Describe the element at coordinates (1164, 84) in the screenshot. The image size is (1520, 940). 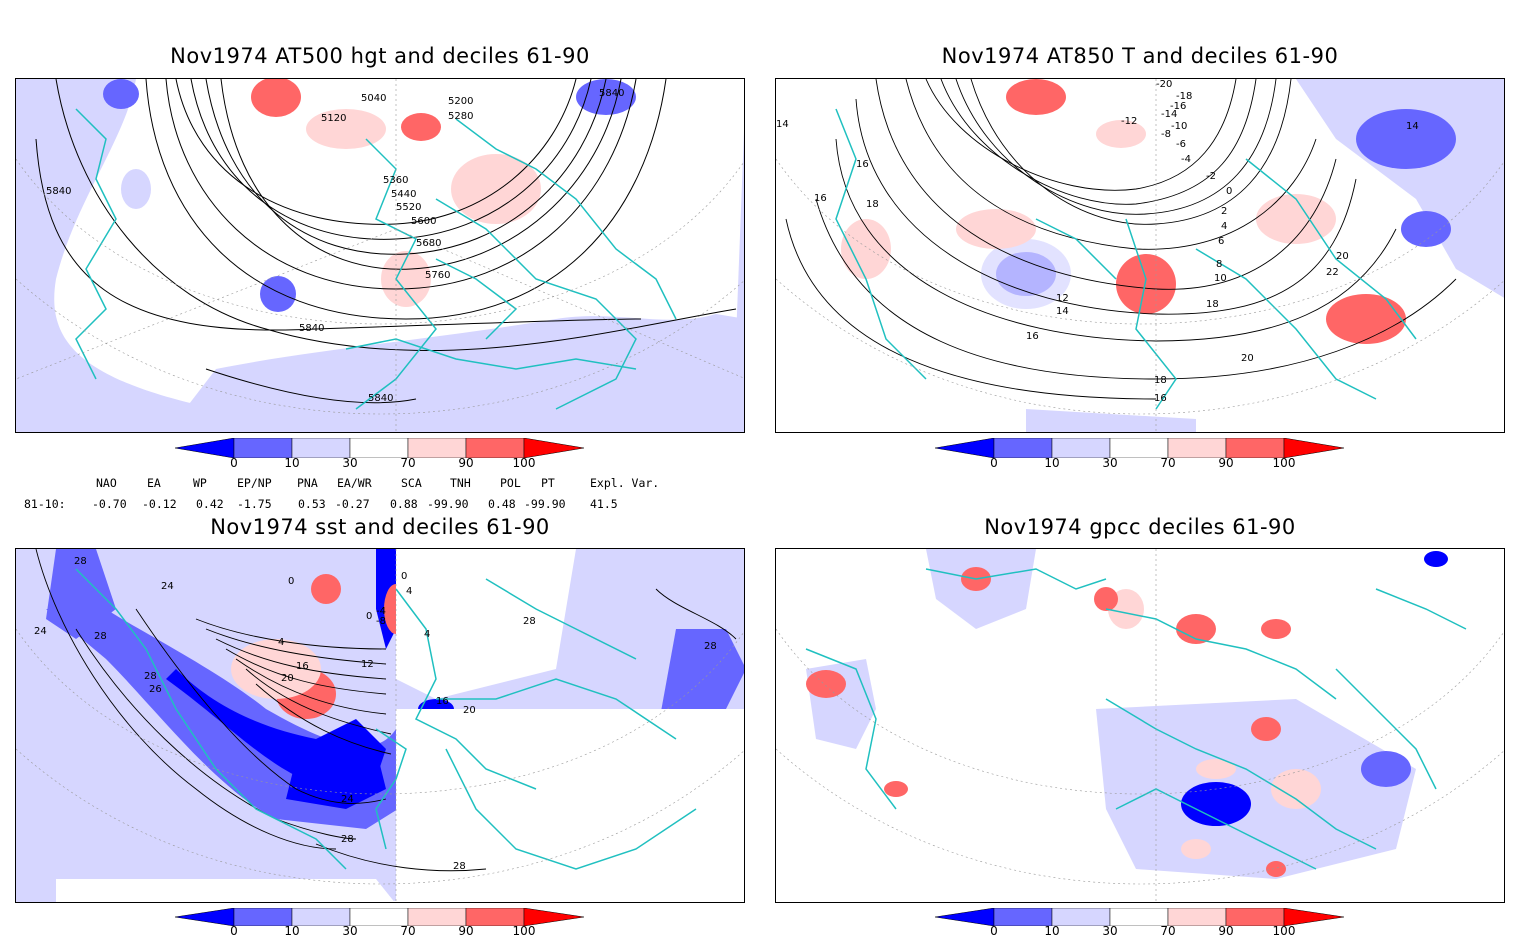
I see `contour-label: -20` at that location.